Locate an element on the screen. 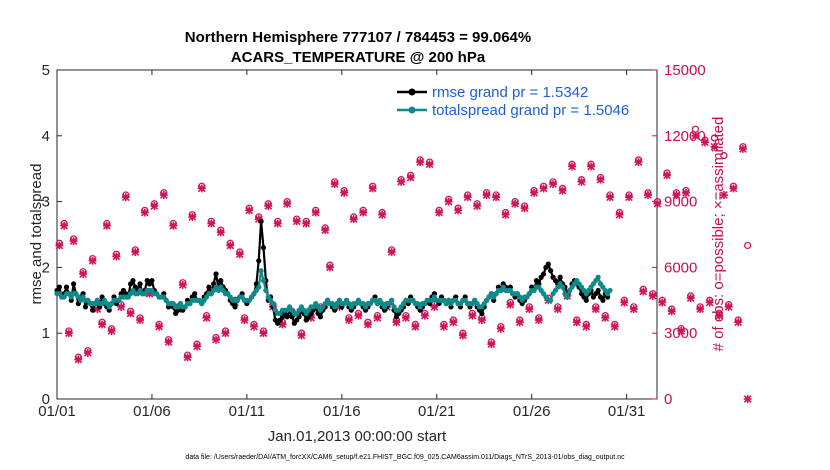 The height and width of the screenshot is (470, 830). y-left-tick-label: 4 is located at coordinates (46, 136).